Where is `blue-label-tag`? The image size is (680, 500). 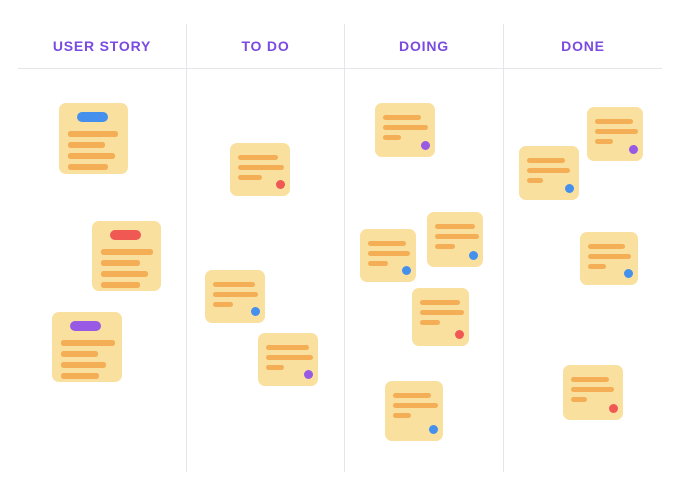 blue-label-tag is located at coordinates (92, 117).